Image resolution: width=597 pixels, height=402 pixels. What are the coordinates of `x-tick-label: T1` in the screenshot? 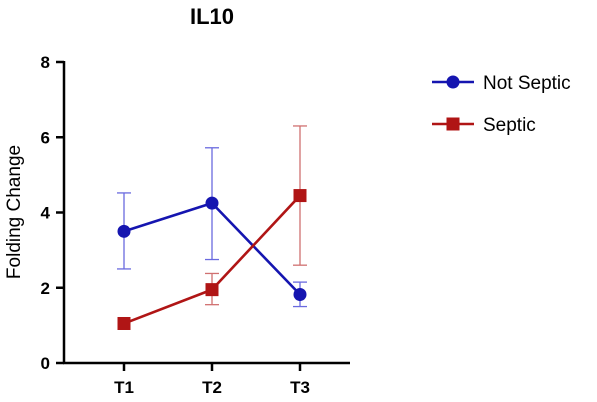 It's located at (124, 387).